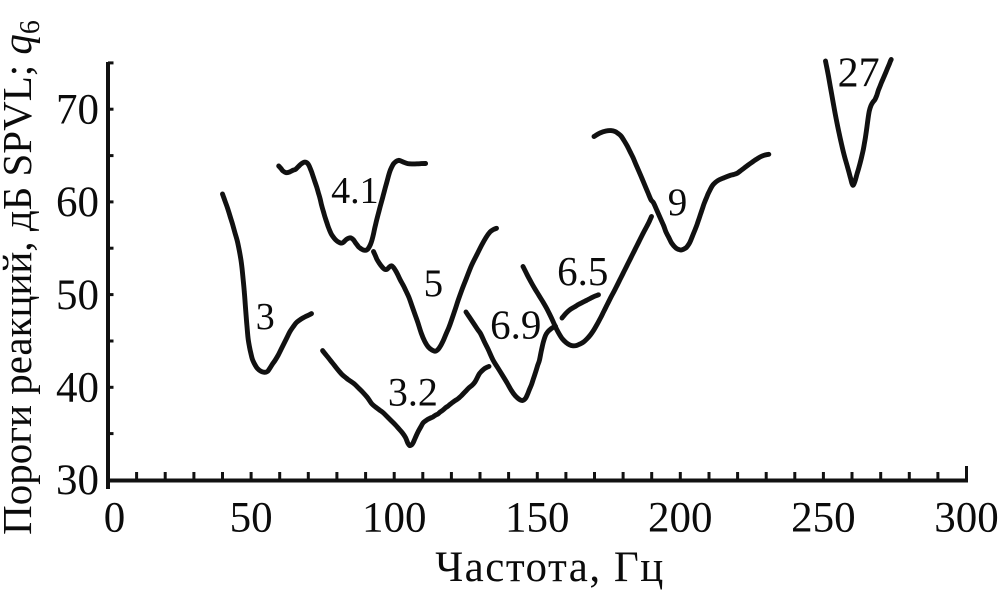 Image resolution: width=998 pixels, height=593 pixels. What do you see at coordinates (434, 283) in the screenshot?
I see `svg-text: 5` at bounding box center [434, 283].